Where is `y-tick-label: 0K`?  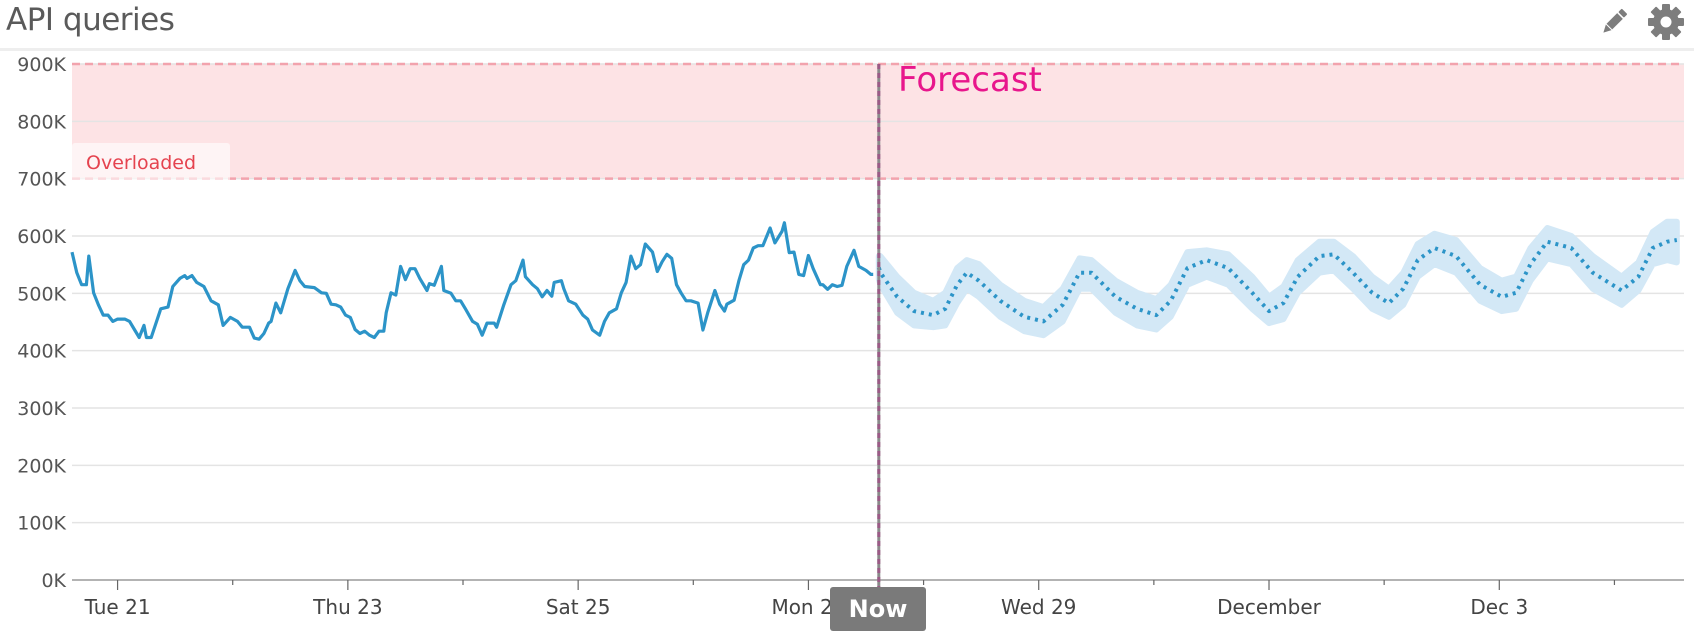 y-tick-label: 0K is located at coordinates (53, 581).